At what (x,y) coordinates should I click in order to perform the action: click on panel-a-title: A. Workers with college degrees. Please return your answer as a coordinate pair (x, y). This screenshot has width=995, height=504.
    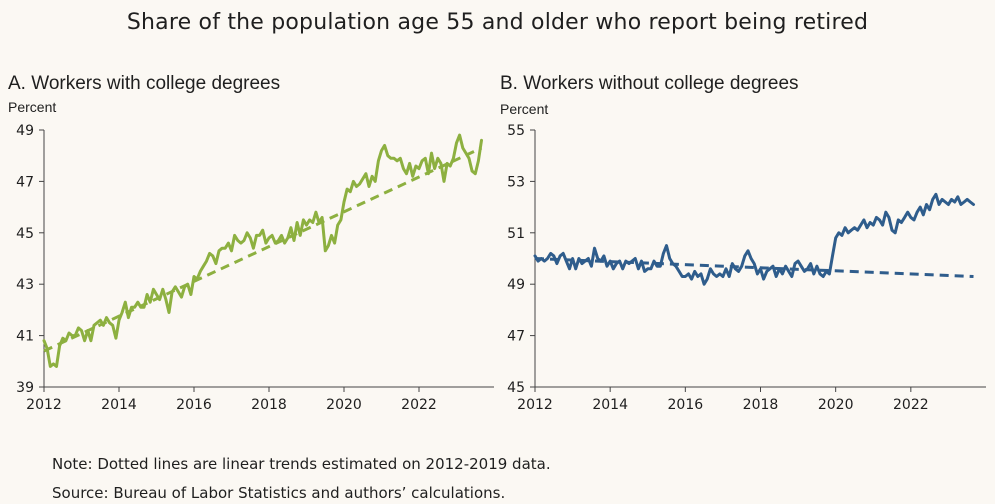
    Looking at the image, I should click on (144, 83).